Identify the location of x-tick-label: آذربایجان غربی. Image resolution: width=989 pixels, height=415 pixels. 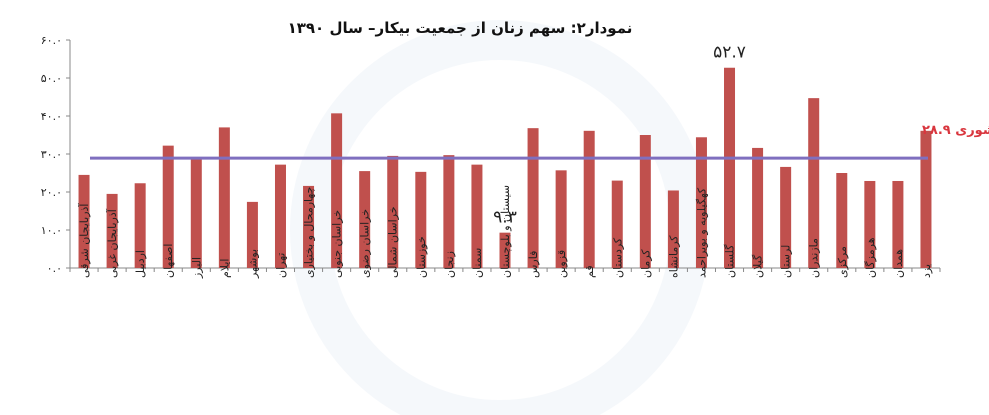
(112, 243).